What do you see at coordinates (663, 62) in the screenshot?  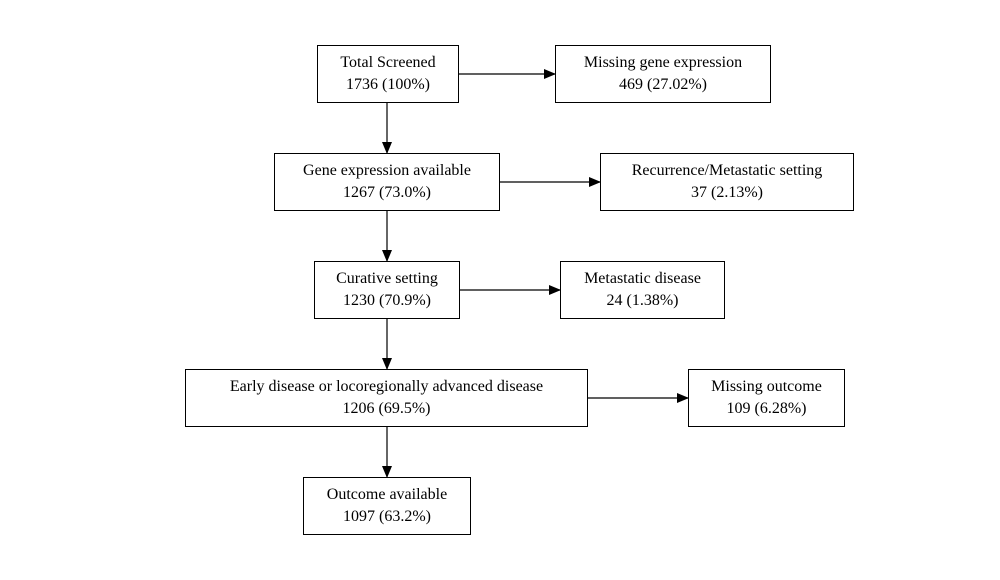 I see `node-title: Missing gene expression` at bounding box center [663, 62].